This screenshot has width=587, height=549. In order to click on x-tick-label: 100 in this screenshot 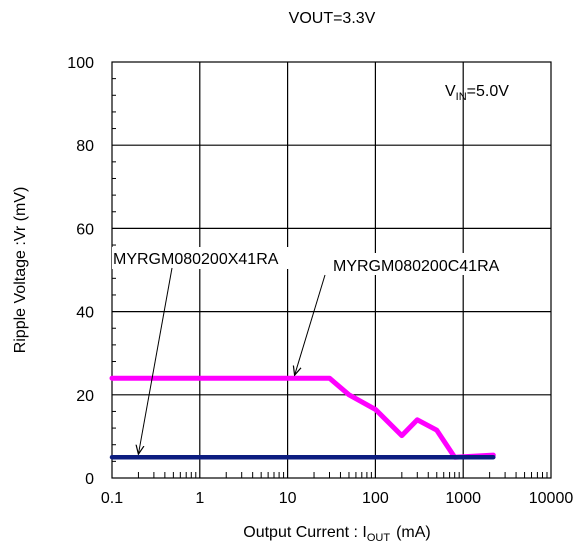, I will do `click(375, 498)`.